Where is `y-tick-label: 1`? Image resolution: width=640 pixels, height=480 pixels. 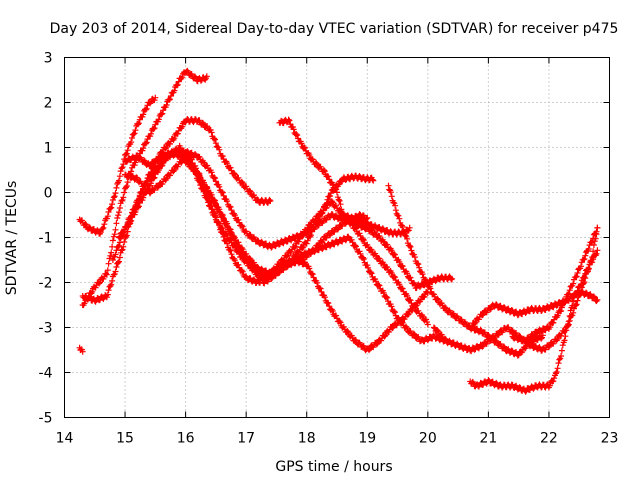
y-tick-label: 1 is located at coordinates (48, 149).